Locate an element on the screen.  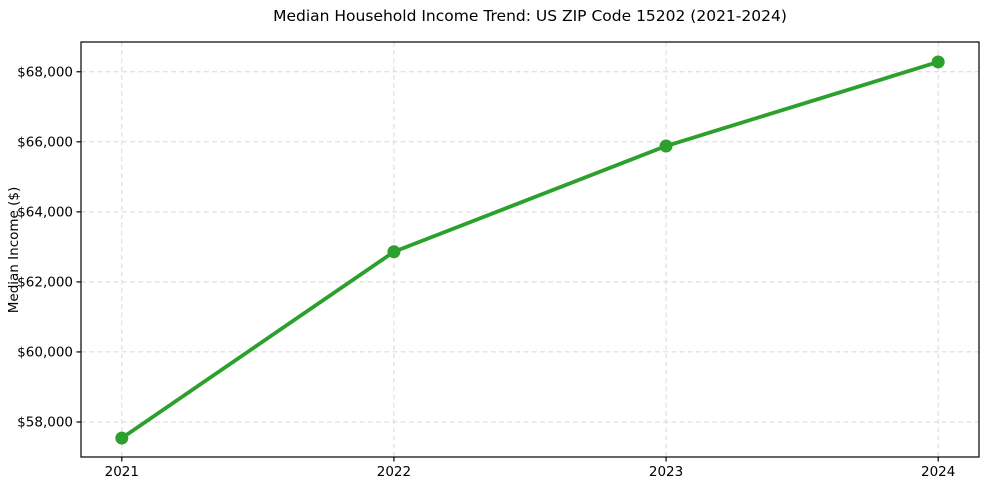
y-tick-label: $66,000 is located at coordinates (45, 142).